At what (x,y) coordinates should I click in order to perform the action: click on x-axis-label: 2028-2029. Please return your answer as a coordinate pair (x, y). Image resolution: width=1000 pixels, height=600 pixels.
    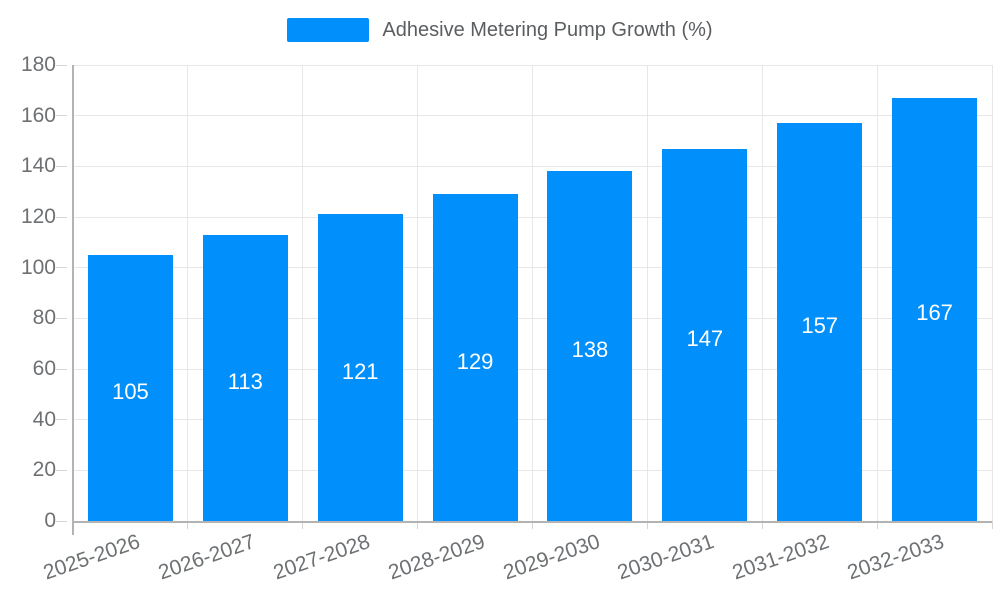
    Looking at the image, I should click on (436, 557).